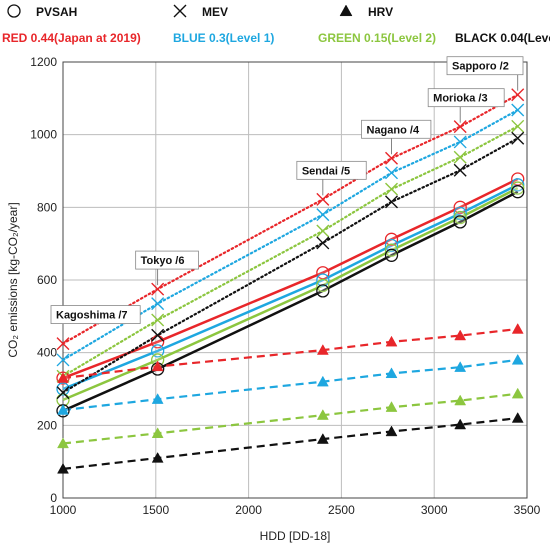 The height and width of the screenshot is (548, 550). Describe the element at coordinates (480, 67) in the screenshot. I see `callout-label: Sapporo /2` at that location.